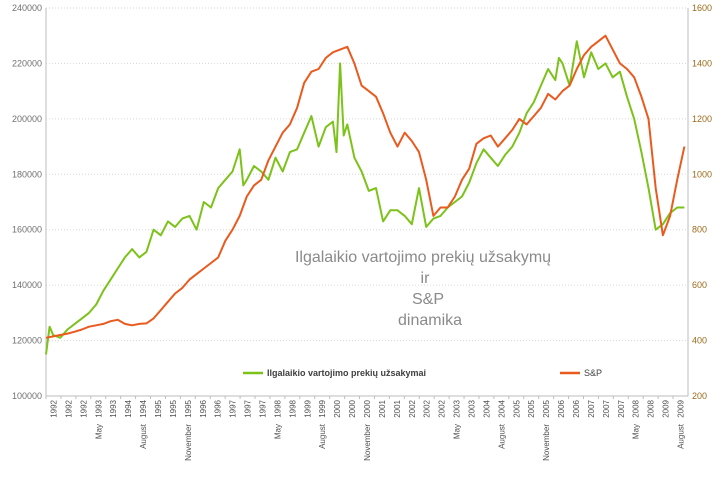 This screenshot has height=486, width=724. What do you see at coordinates (27, 230) in the screenshot?
I see `left-tick-label-3: 160000` at bounding box center [27, 230].